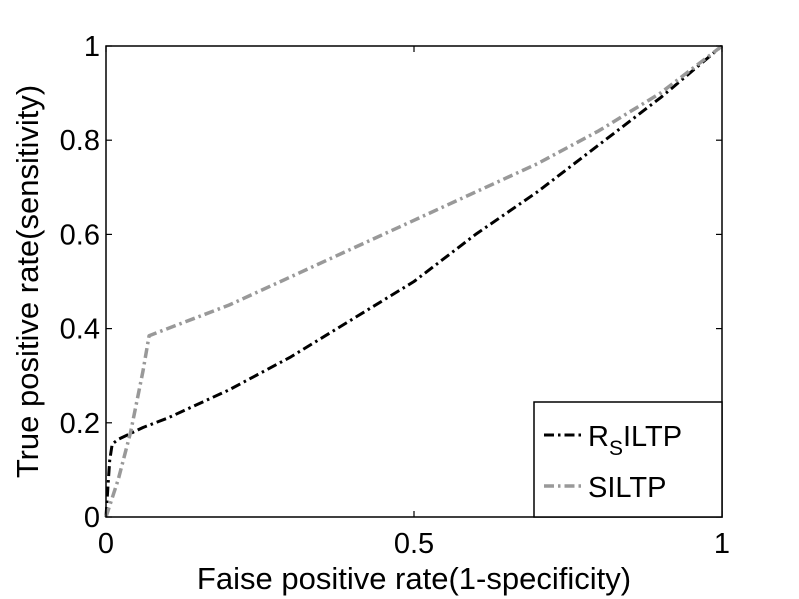 The height and width of the screenshot is (599, 799). What do you see at coordinates (414, 544) in the screenshot?
I see `x-tick-label: 0.5` at bounding box center [414, 544].